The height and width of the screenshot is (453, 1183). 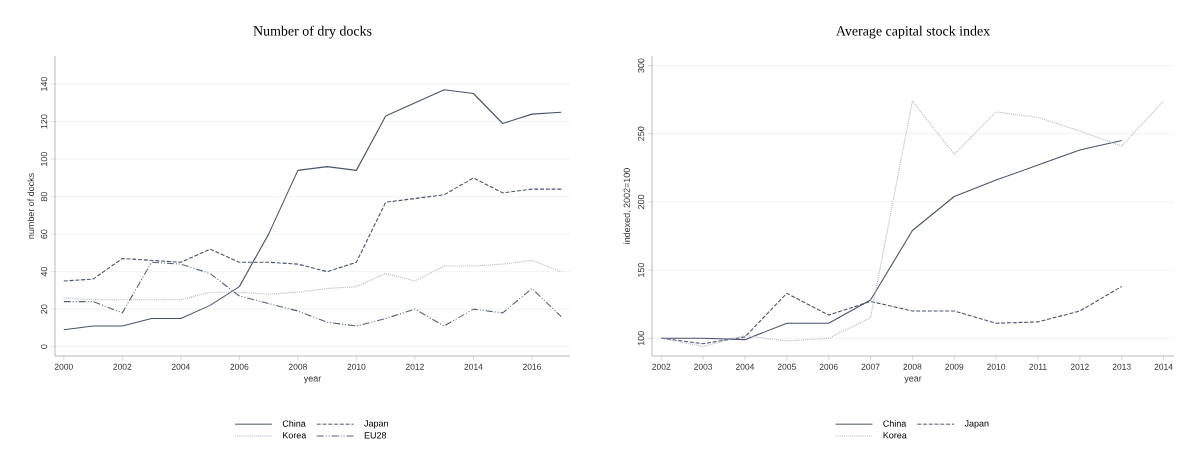 What do you see at coordinates (627, 206) in the screenshot?
I see `y-axis-title: indexed, 2002=100` at bounding box center [627, 206].